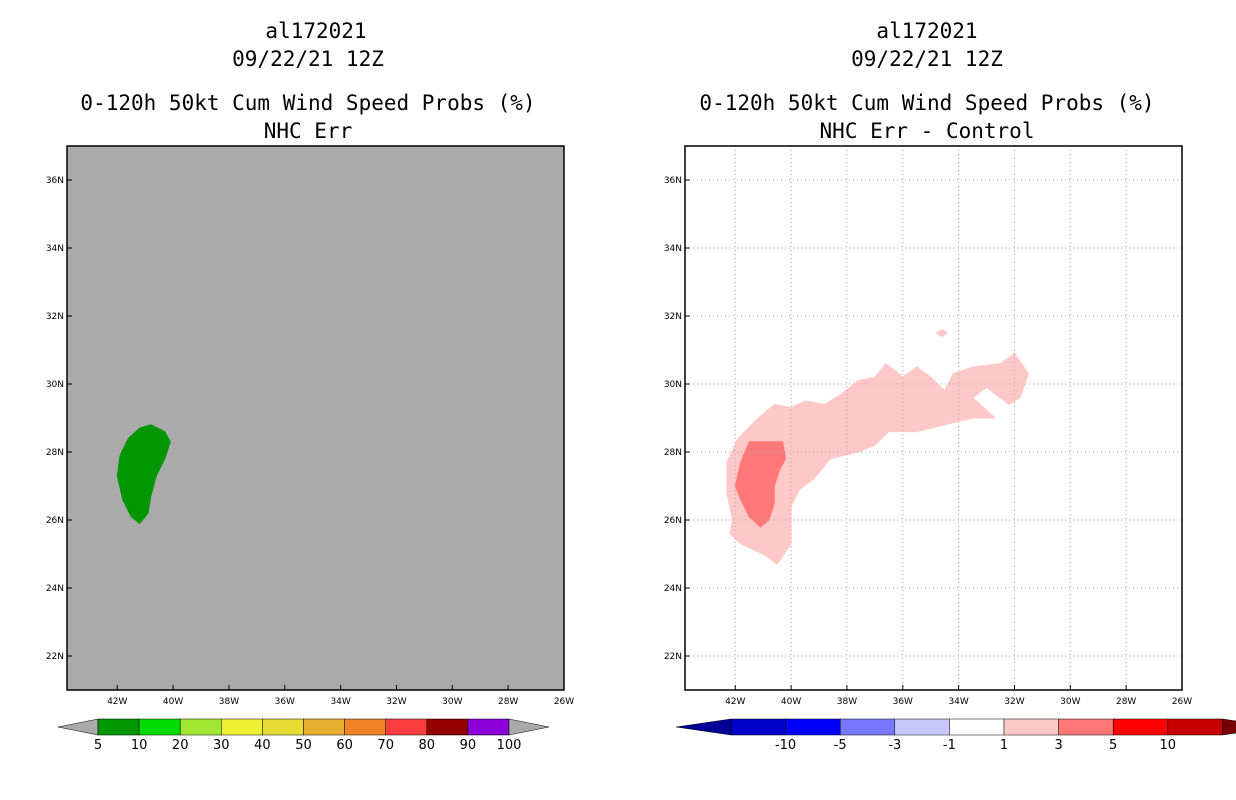 The height and width of the screenshot is (800, 1236). What do you see at coordinates (509, 745) in the screenshot?
I see `colorbar-label: 100` at bounding box center [509, 745].